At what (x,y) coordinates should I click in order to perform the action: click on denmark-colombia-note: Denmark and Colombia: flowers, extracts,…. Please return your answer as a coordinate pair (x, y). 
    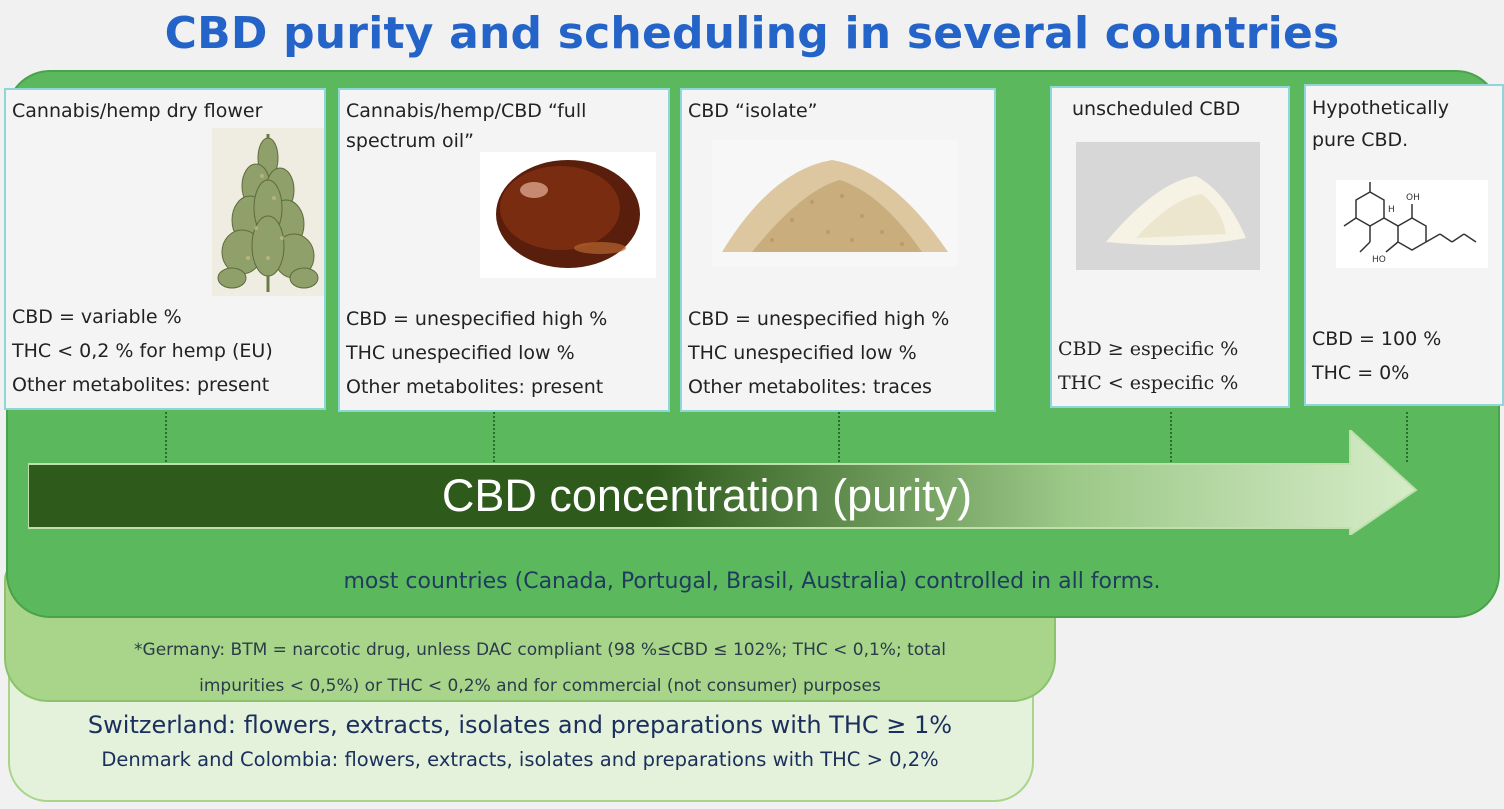
    Looking at the image, I should click on (520, 759).